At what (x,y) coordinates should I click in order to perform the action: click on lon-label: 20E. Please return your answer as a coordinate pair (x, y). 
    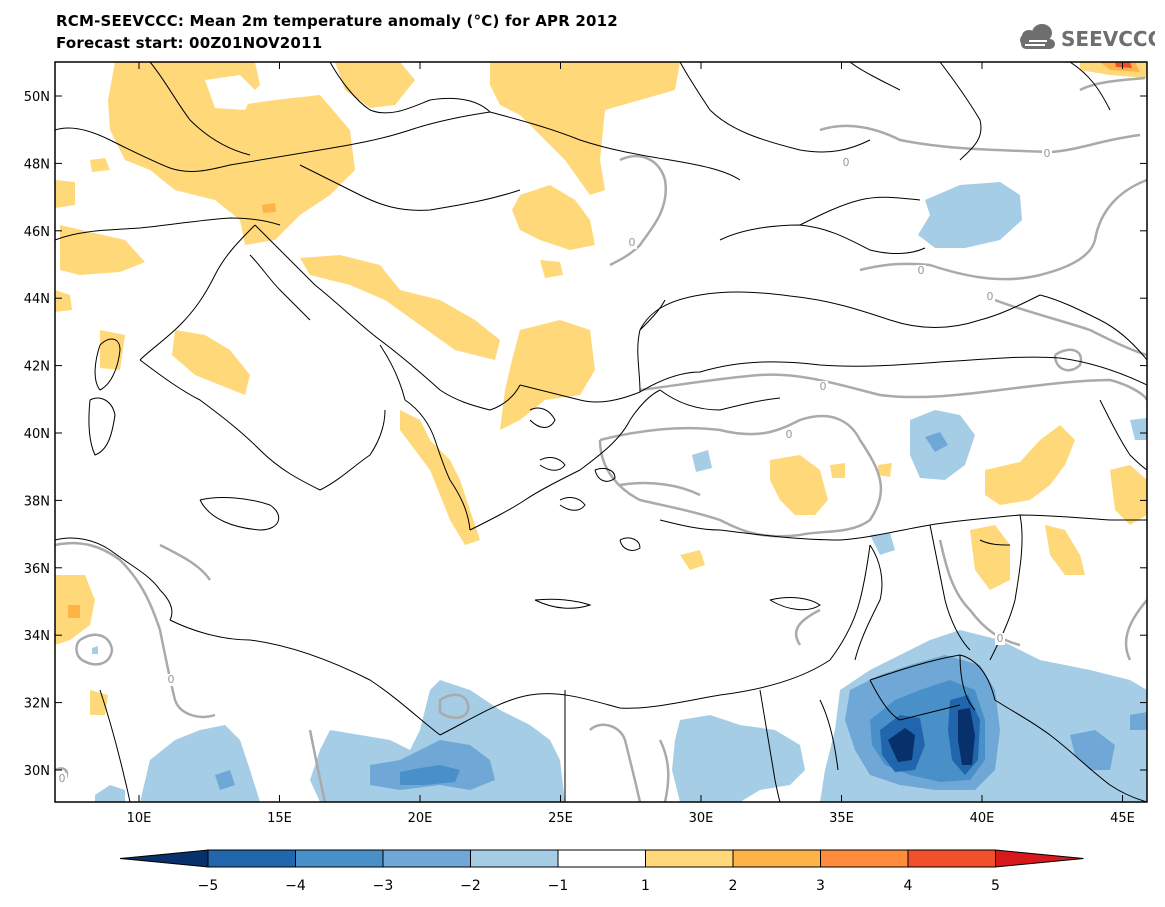
    Looking at the image, I should click on (420, 818).